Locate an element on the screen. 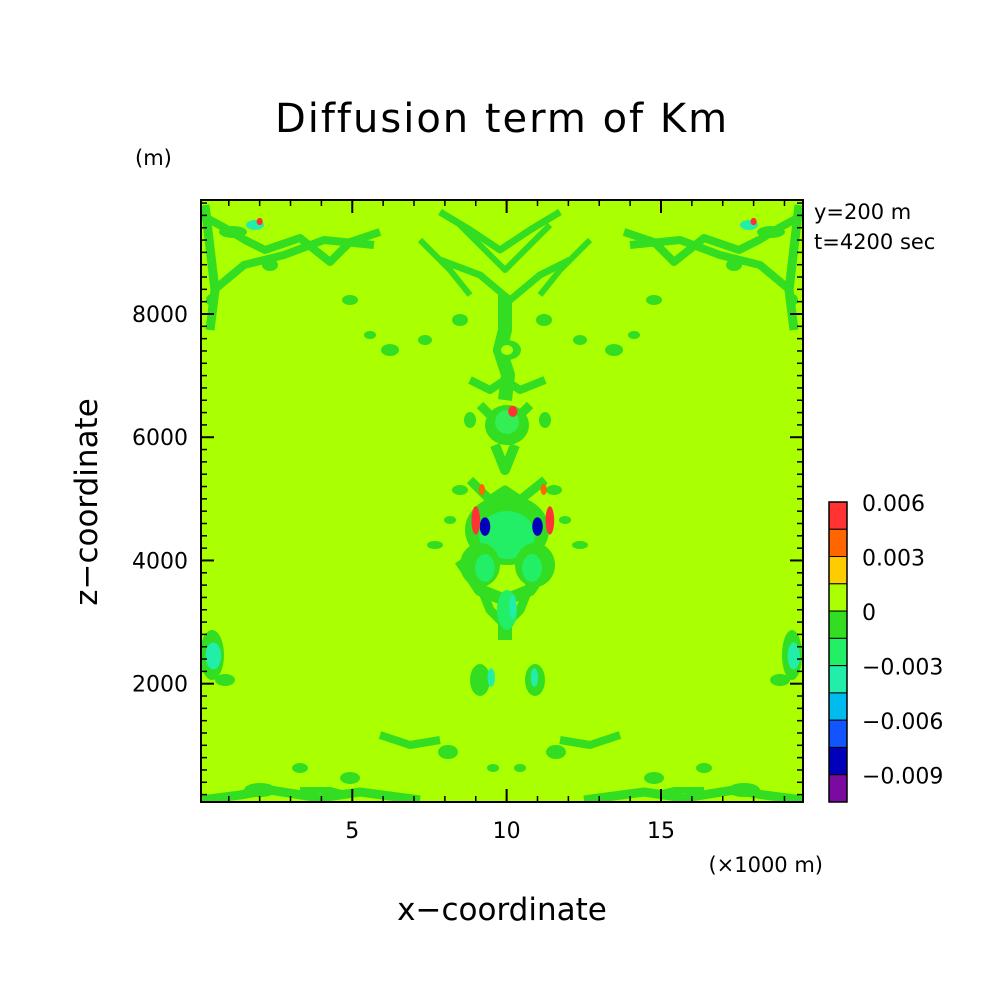 The height and width of the screenshot is (1004, 1004). y-tick-label: 2000 is located at coordinates (160, 685).